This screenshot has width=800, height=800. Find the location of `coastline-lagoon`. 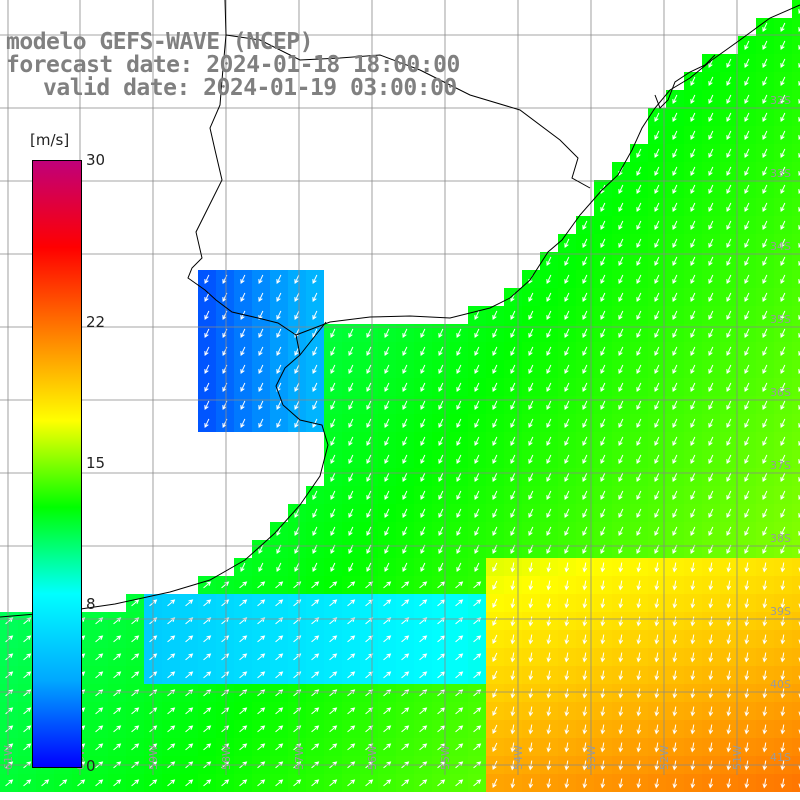

coastline-lagoon is located at coordinates (685, 81).